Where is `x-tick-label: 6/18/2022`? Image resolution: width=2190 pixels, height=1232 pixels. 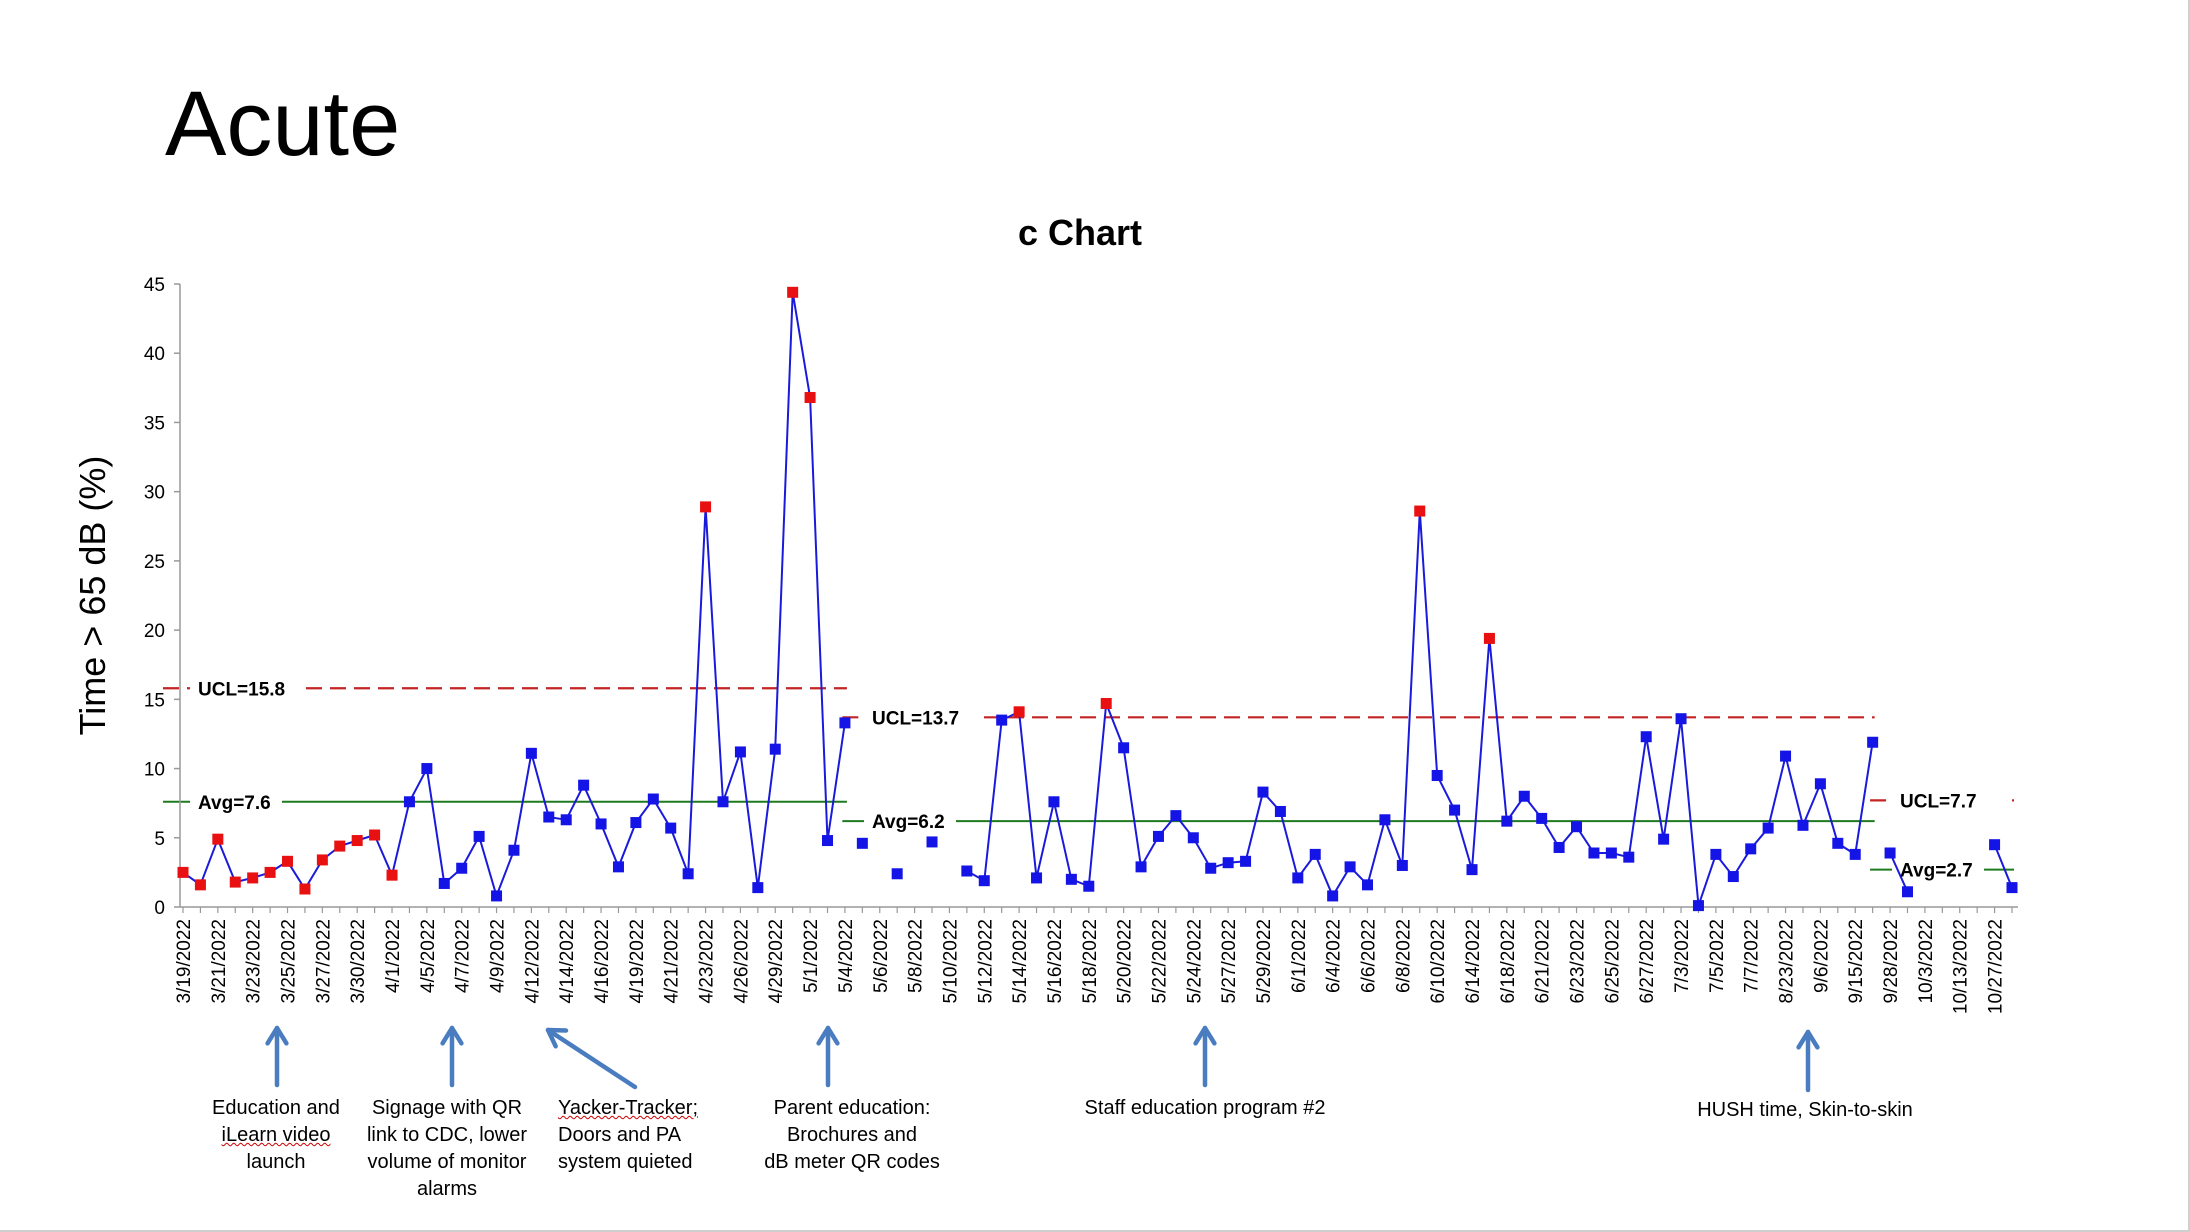 x-tick-label: 6/18/2022 is located at coordinates (1508, 961).